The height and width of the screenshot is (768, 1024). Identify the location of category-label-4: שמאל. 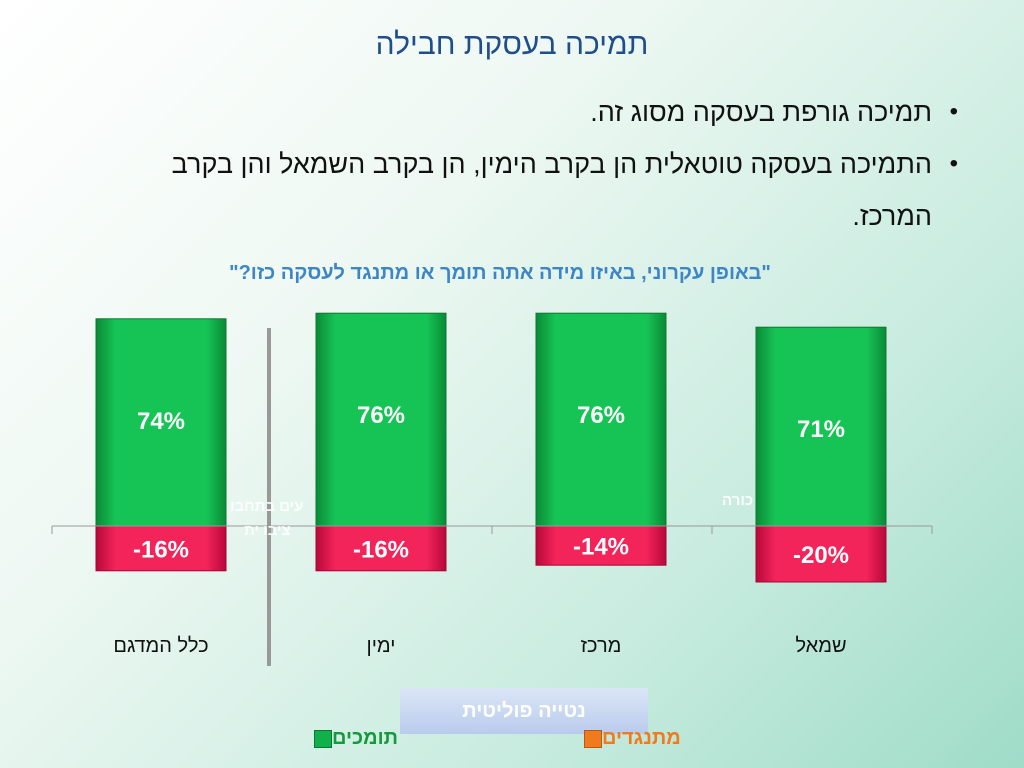
(821, 646).